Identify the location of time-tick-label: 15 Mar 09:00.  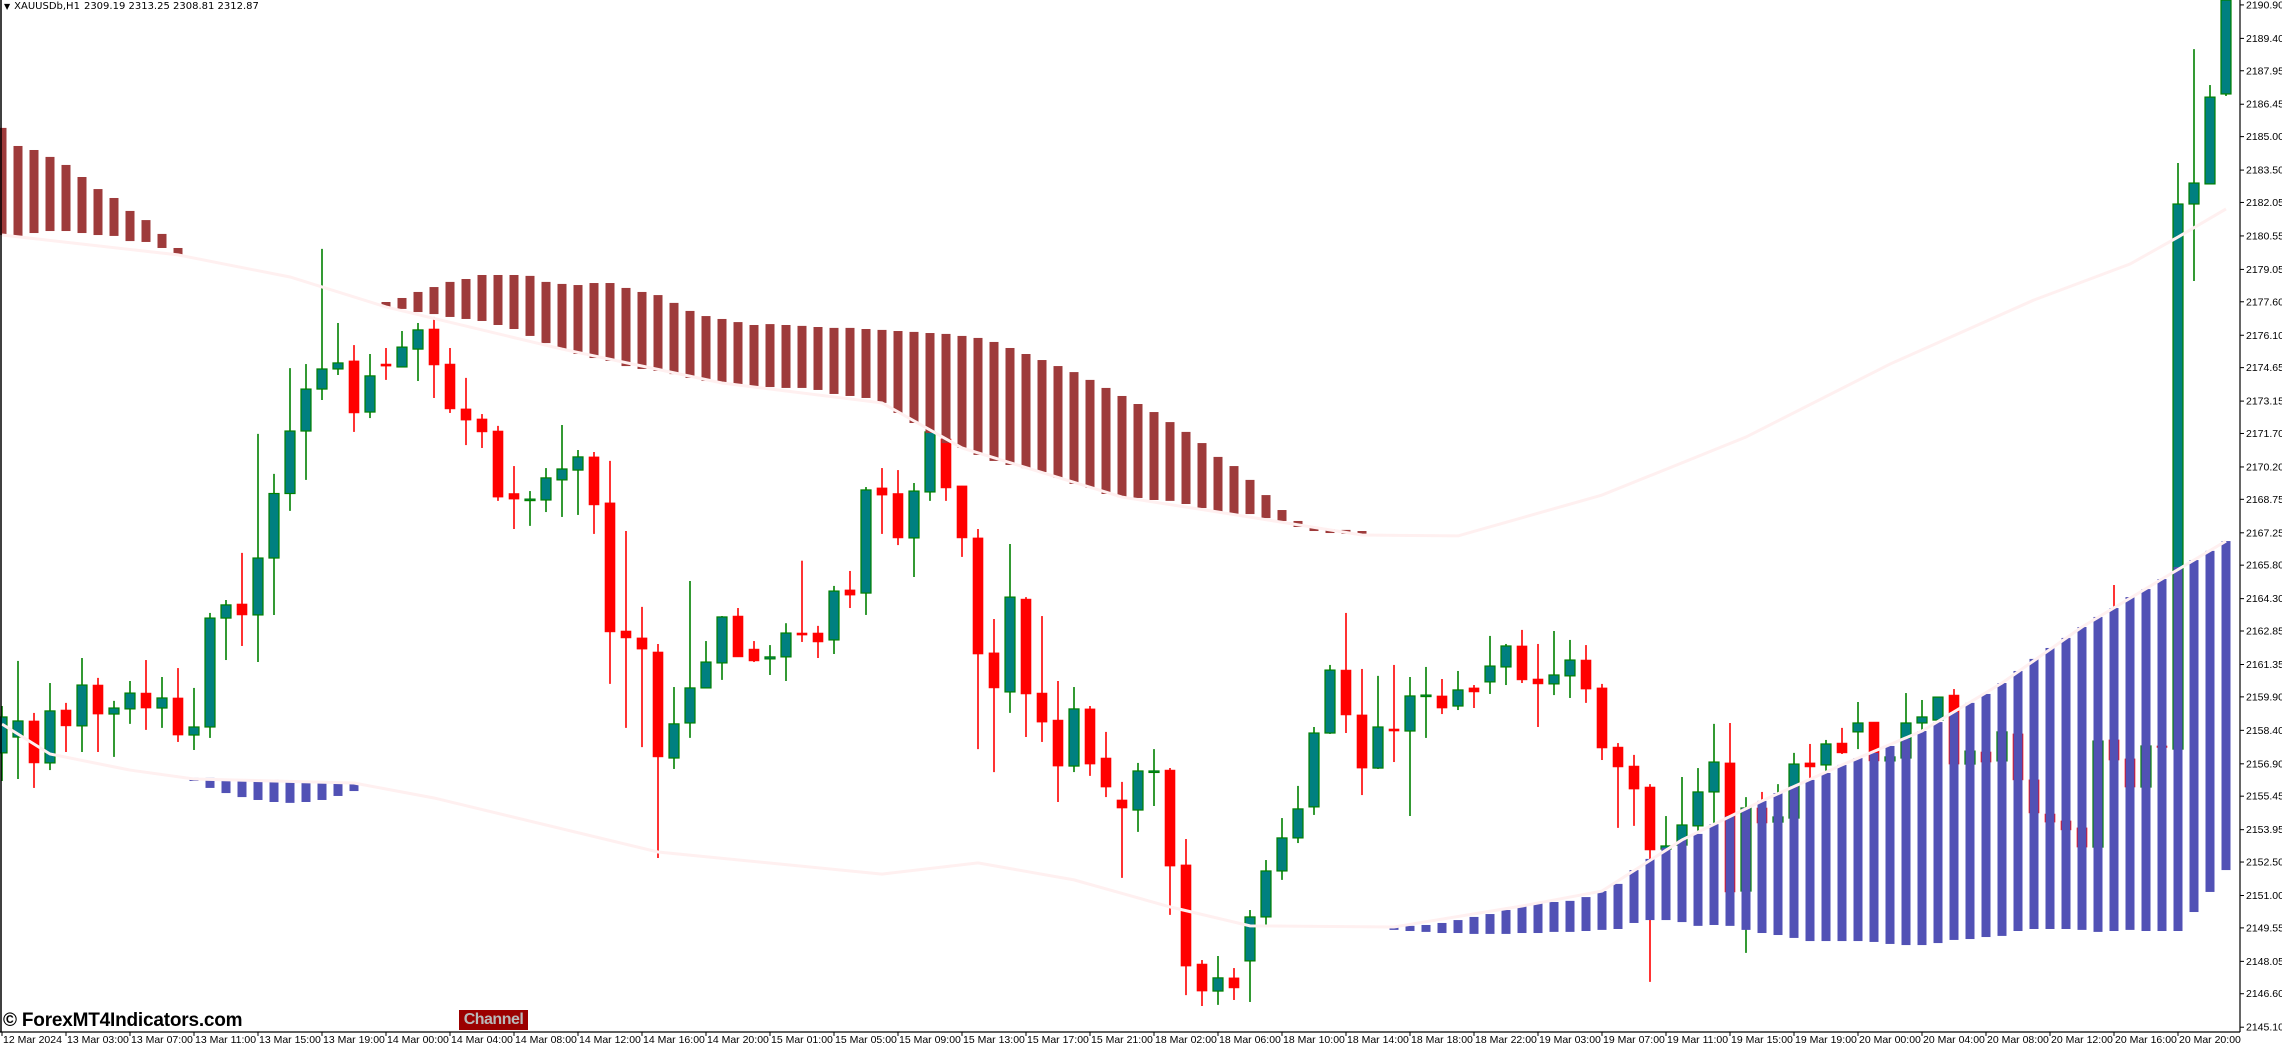
(930, 1039).